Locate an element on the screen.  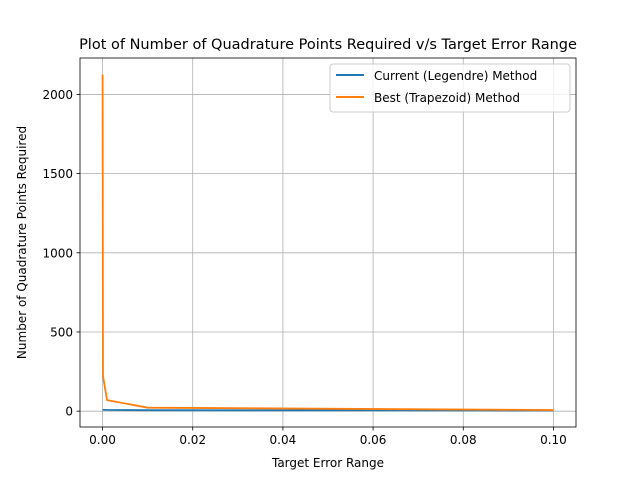
legend-label-current: Current (Legendre) Method is located at coordinates (455, 76).